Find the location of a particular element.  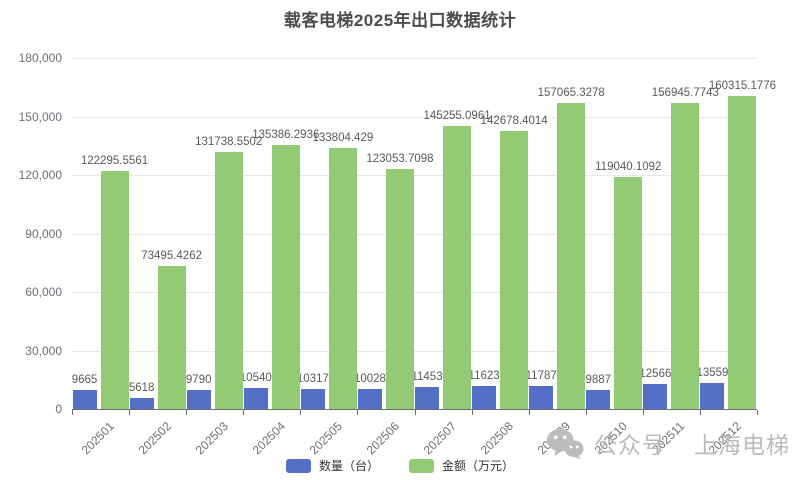

x-axis-label: 202503 is located at coordinates (211, 438).